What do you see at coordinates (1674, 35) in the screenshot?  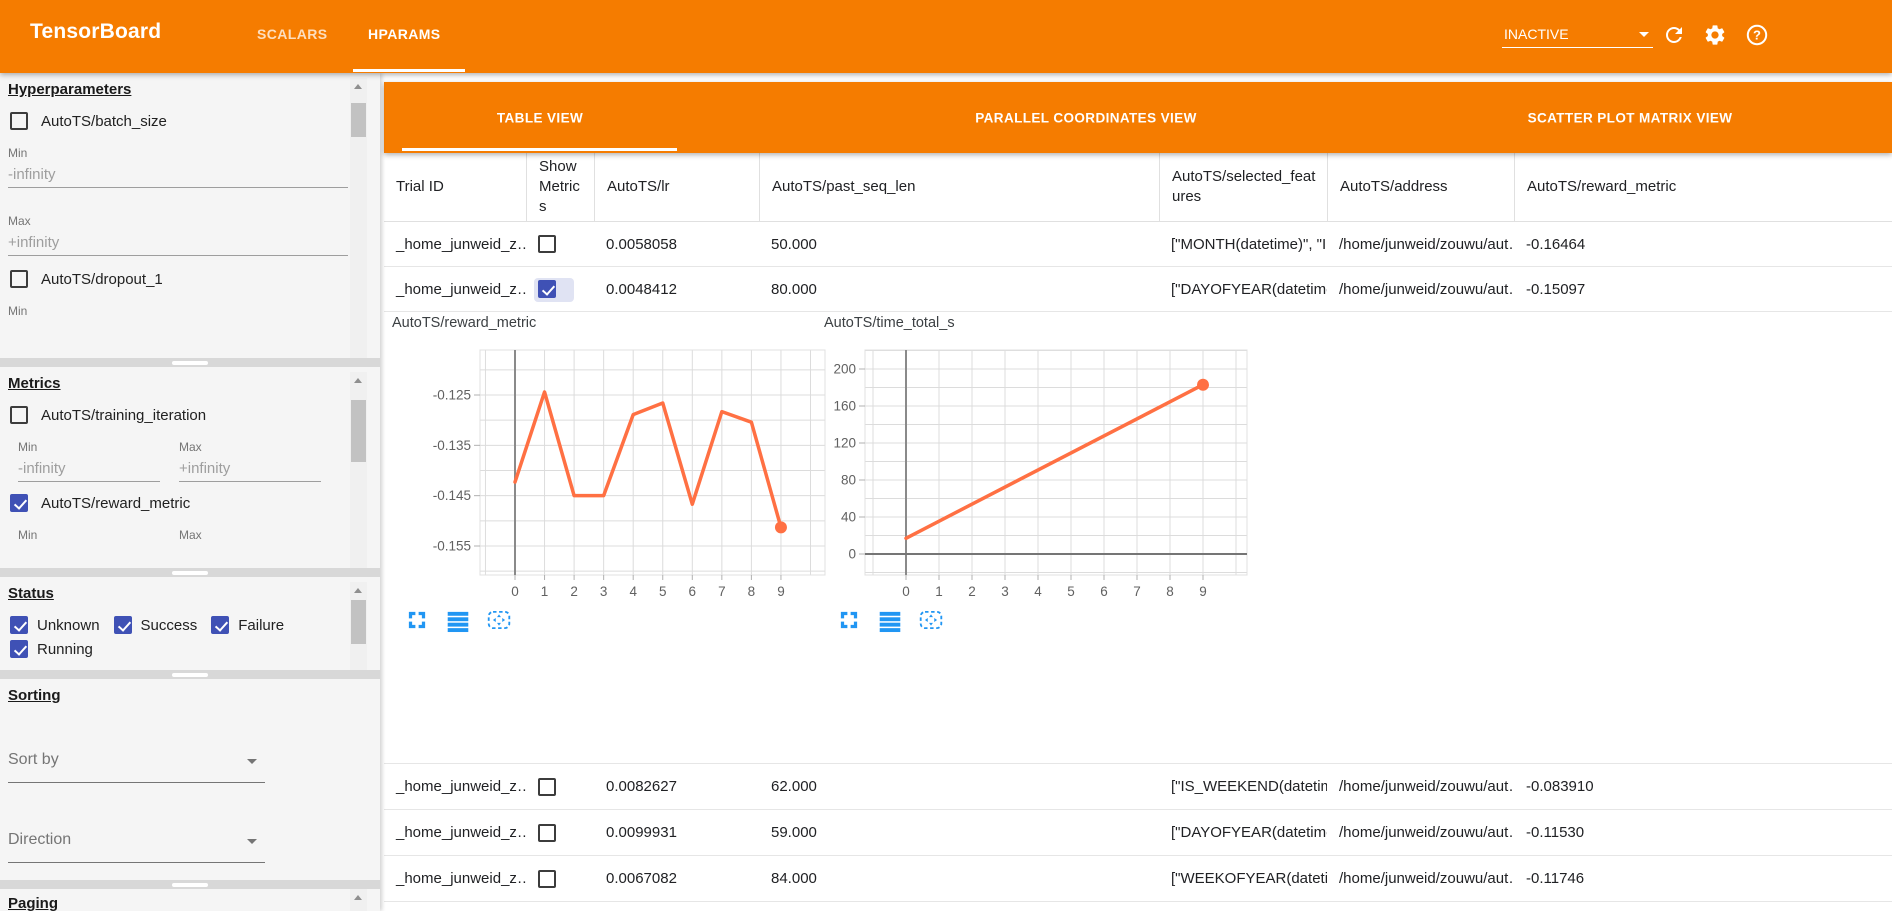 I see `refresh-icon` at bounding box center [1674, 35].